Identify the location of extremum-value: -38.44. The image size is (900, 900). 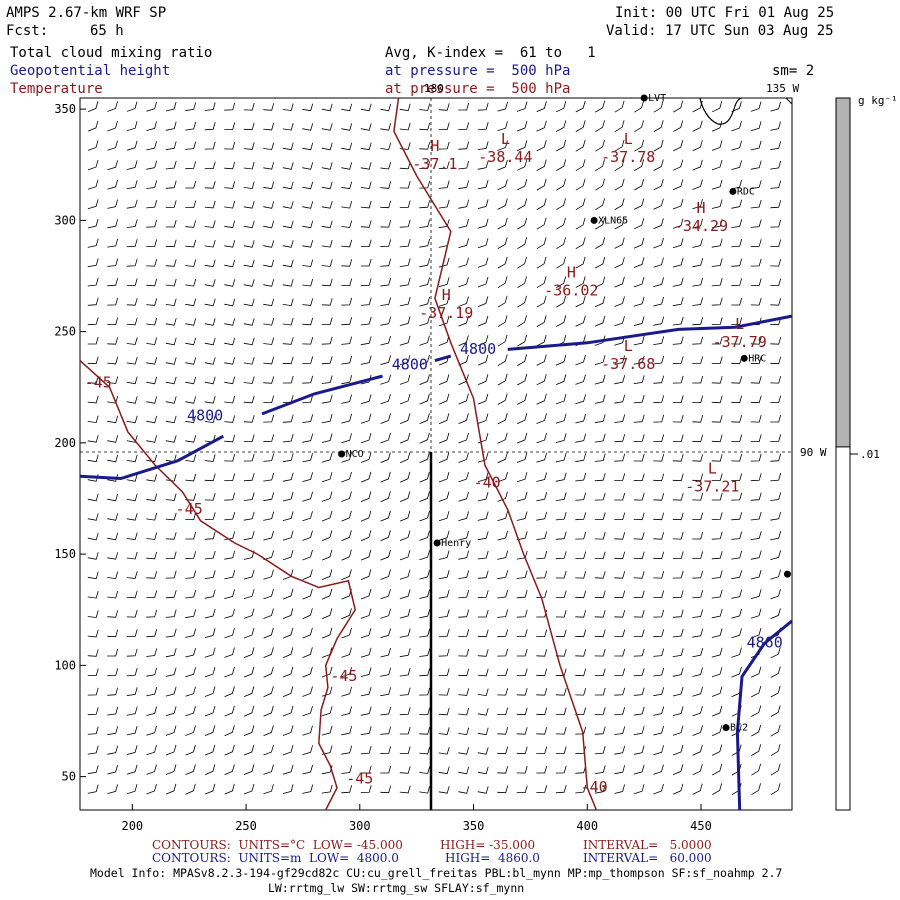
(505, 157).